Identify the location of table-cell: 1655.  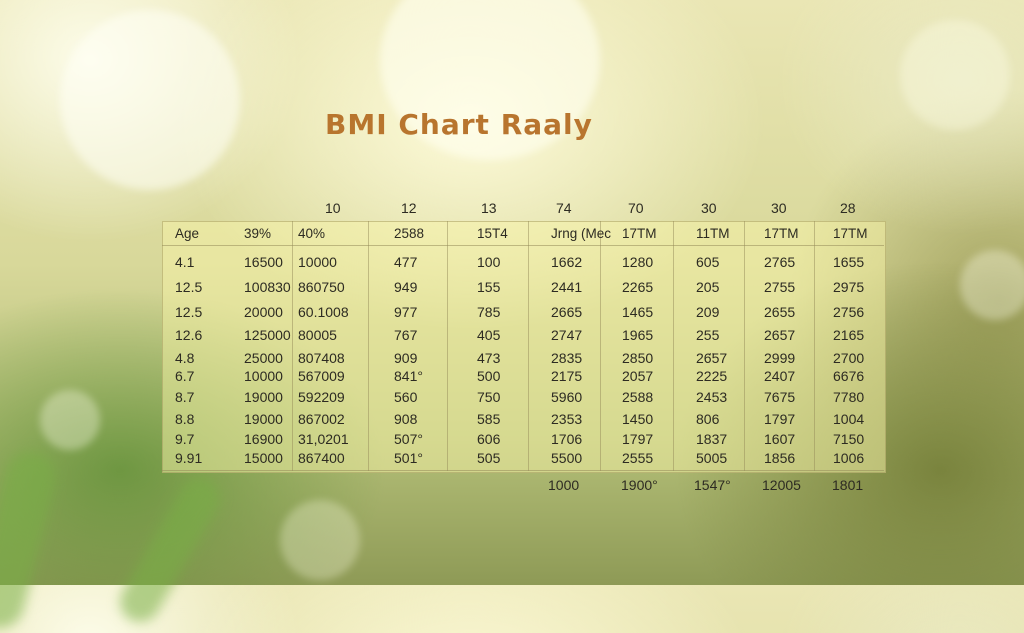
(849, 262).